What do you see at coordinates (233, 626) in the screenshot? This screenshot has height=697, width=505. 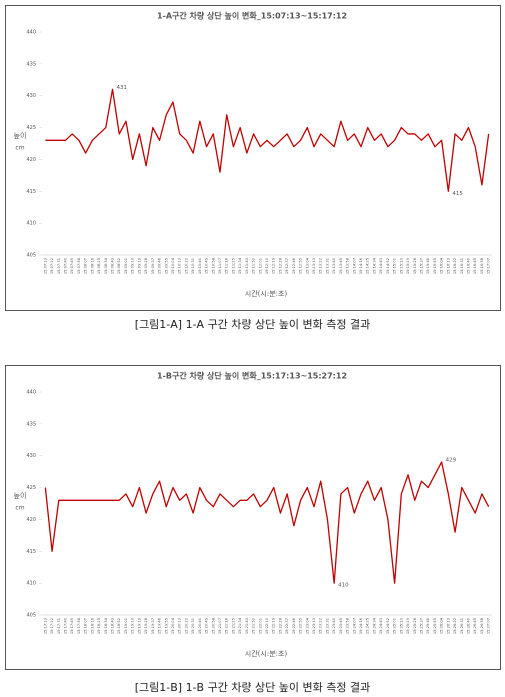 I see `x-tick-label: 15:21:25` at bounding box center [233, 626].